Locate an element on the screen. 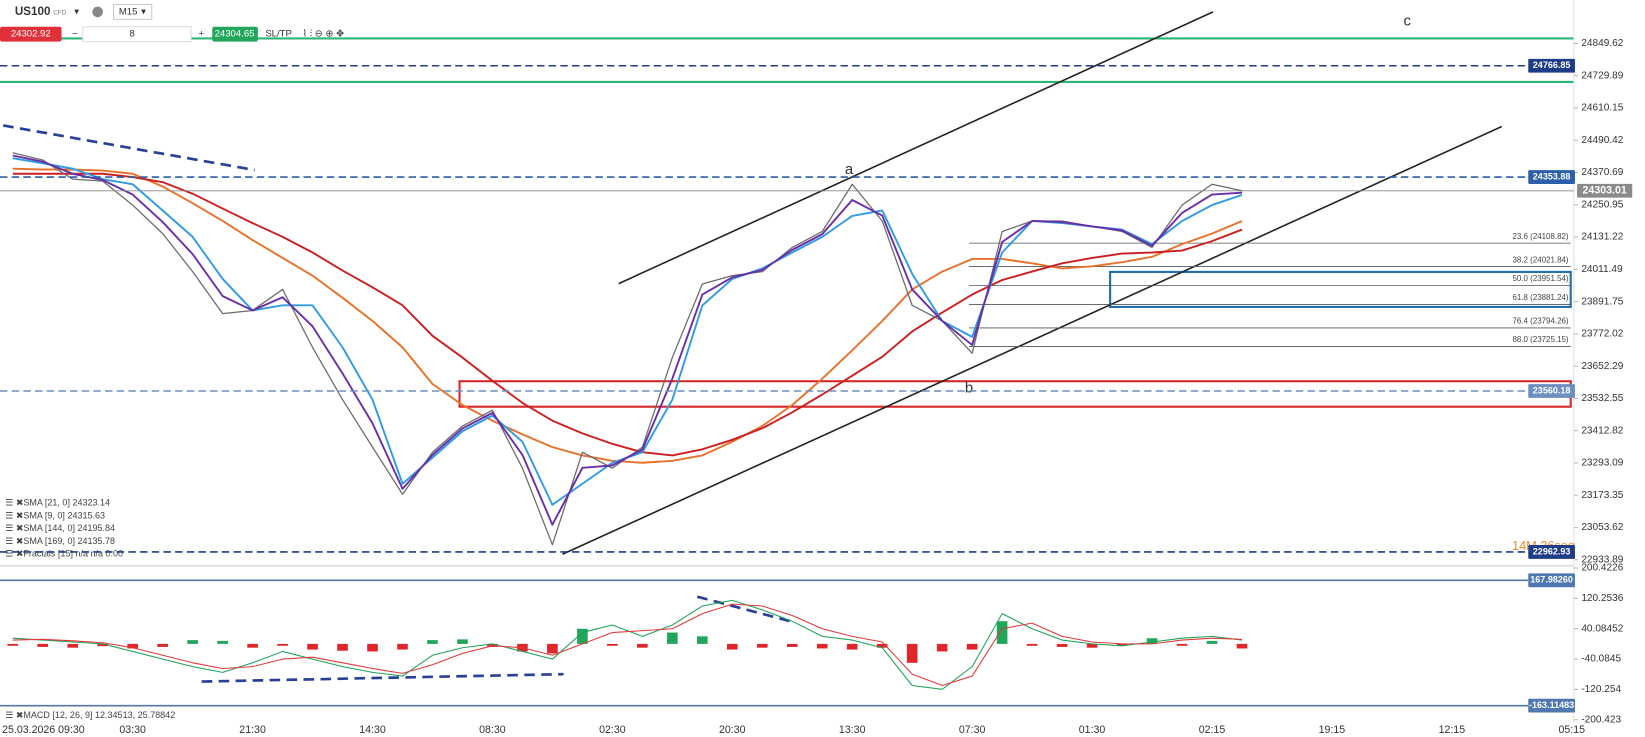  buy-button is located at coordinates (235, 34).